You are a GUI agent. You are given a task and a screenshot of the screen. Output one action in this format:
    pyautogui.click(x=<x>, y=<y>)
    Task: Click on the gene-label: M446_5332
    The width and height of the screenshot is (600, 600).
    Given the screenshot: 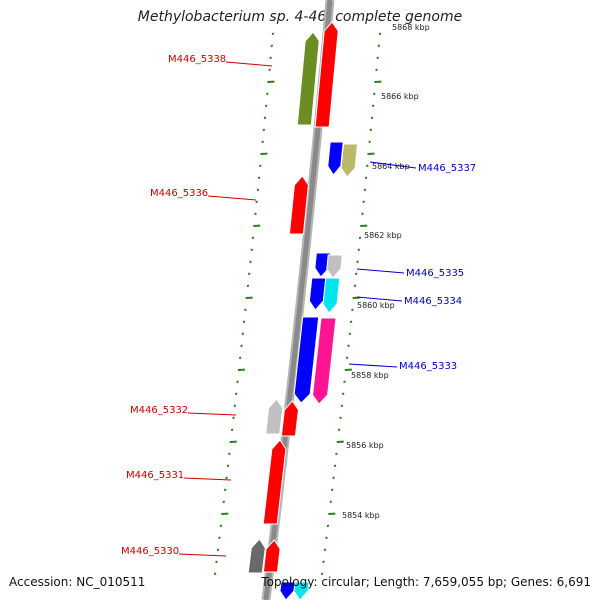 What is the action you would take?
    pyautogui.click(x=159, y=410)
    